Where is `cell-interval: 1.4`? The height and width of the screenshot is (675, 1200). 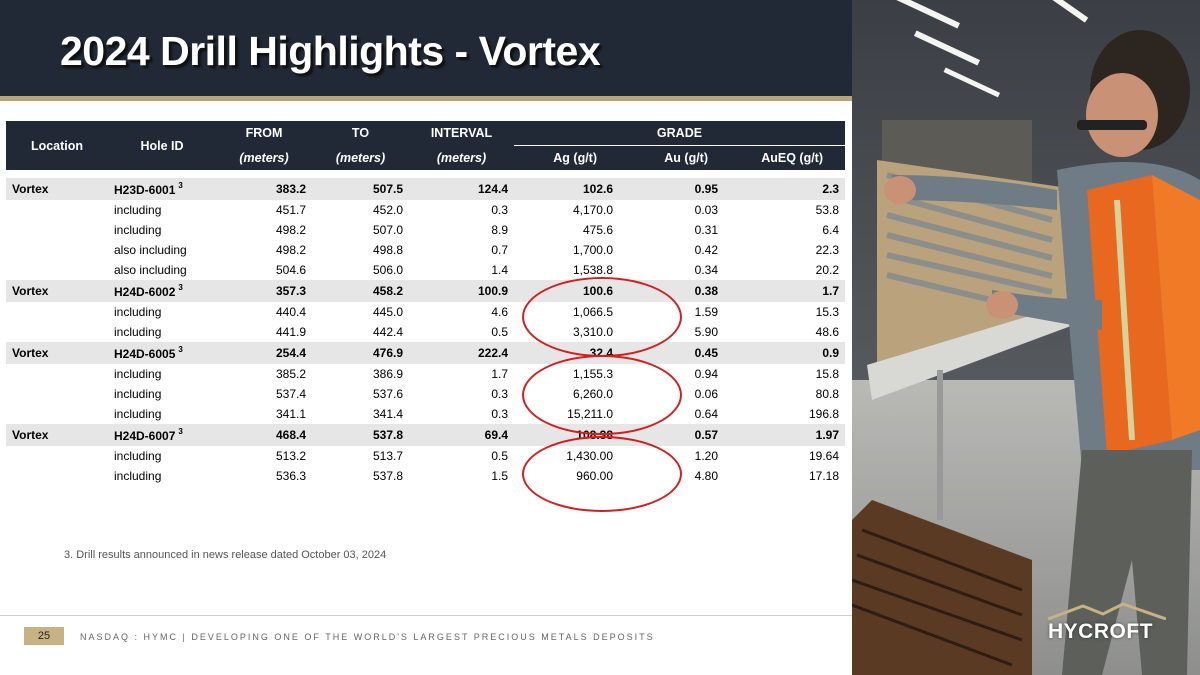
cell-interval: 1.4 is located at coordinates (499, 270).